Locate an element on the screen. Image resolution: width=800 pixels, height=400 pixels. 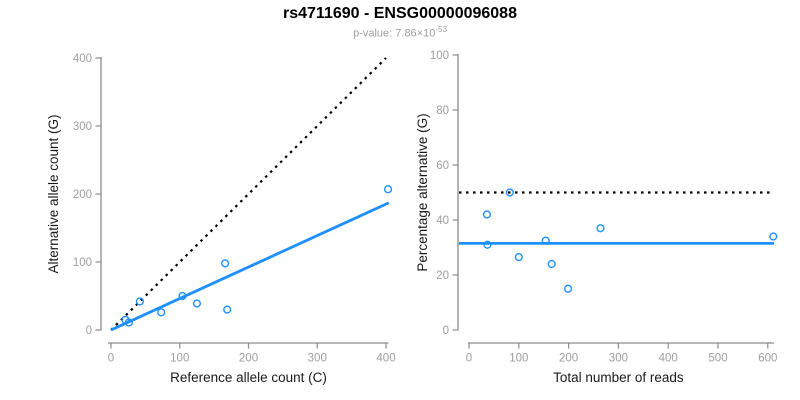
y-axis-title: Percentage alternative (G) is located at coordinates (422, 192).